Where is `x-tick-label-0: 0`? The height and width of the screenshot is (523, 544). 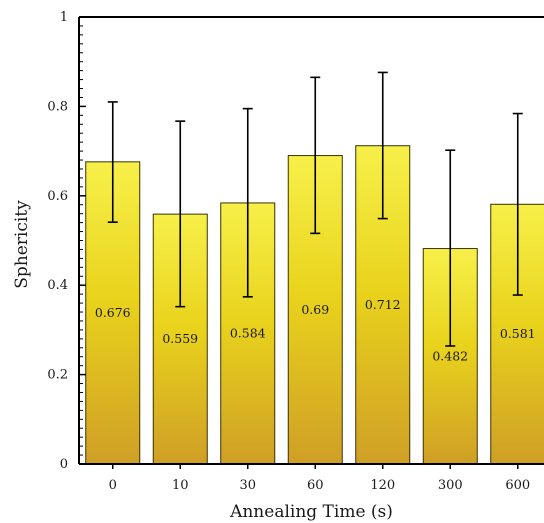
x-tick-label-0: 0 is located at coordinates (113, 485).